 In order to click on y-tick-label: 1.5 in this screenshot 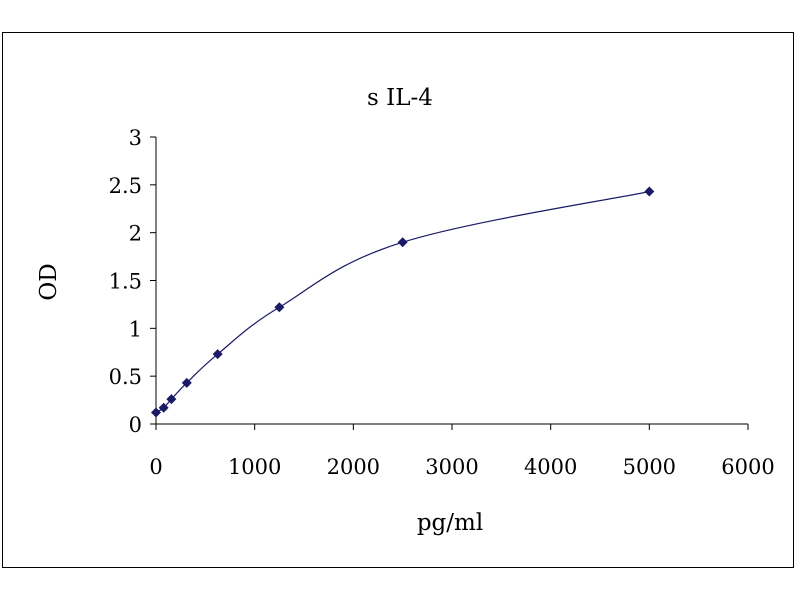, I will do `click(125, 282)`.